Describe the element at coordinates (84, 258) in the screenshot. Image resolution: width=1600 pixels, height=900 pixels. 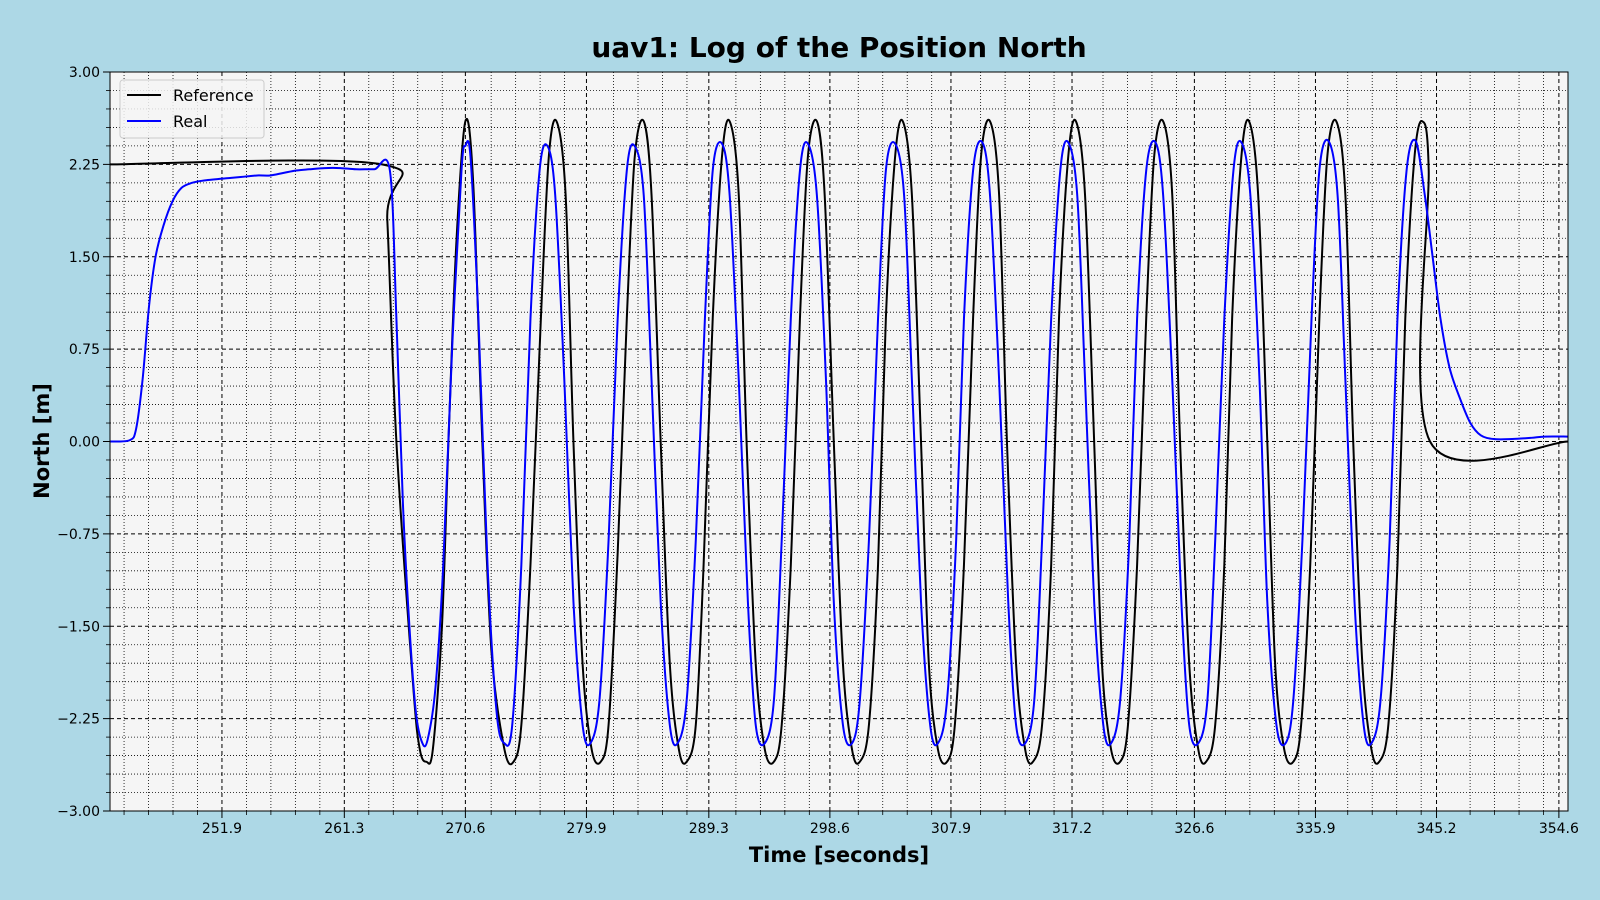
I see `y-tick-label: 1.50` at that location.